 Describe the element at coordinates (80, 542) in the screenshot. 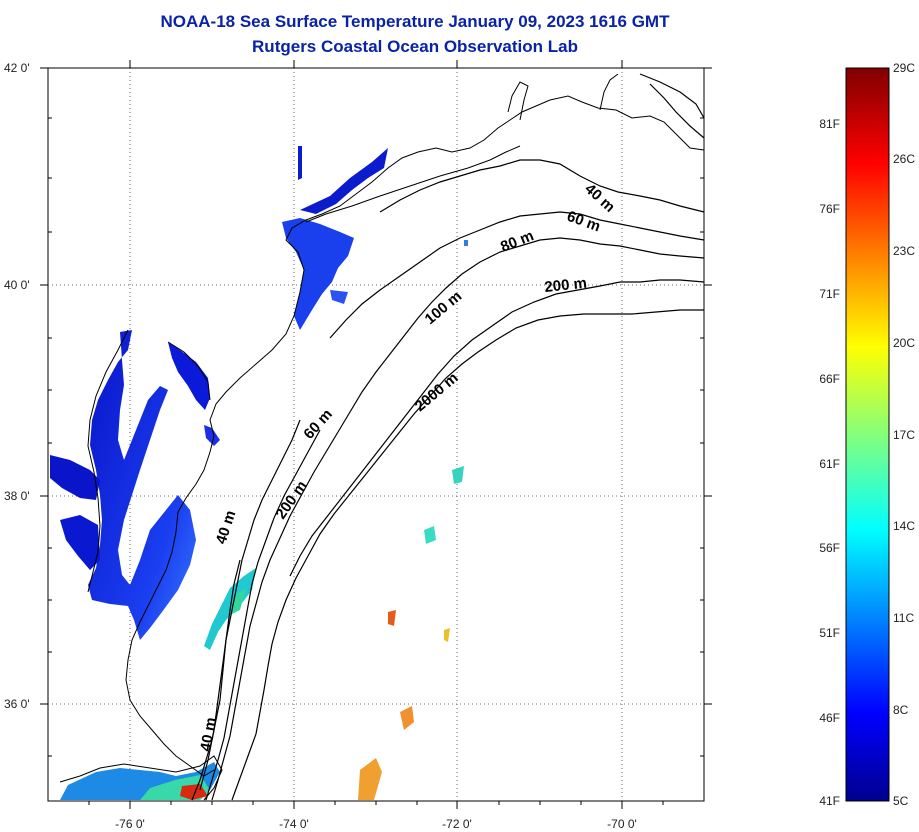

I see `chesapeake-potomac` at that location.